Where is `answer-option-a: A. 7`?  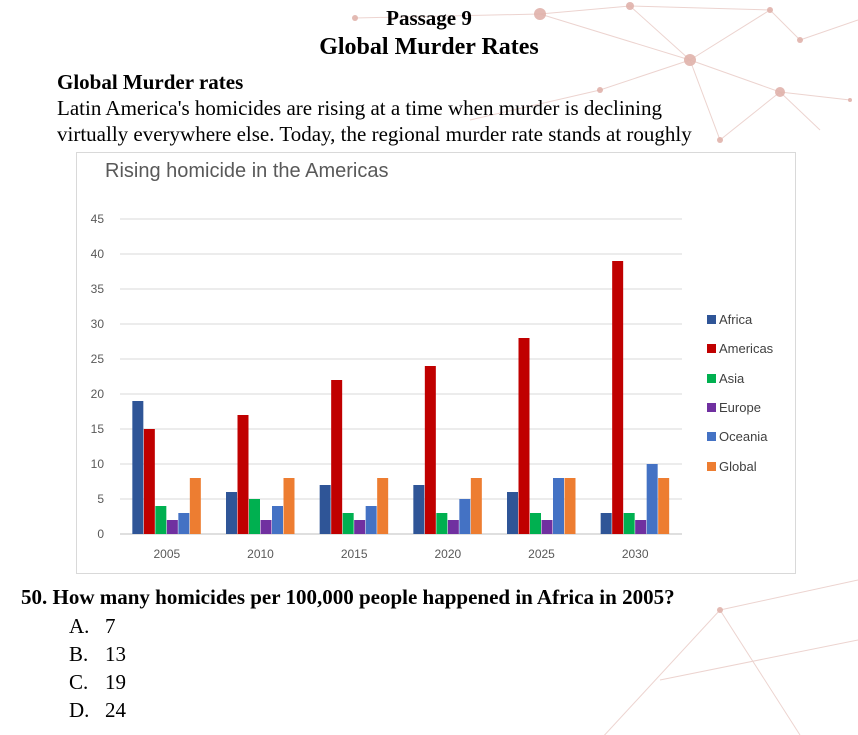 answer-option-a: A. 7 is located at coordinates (97, 626).